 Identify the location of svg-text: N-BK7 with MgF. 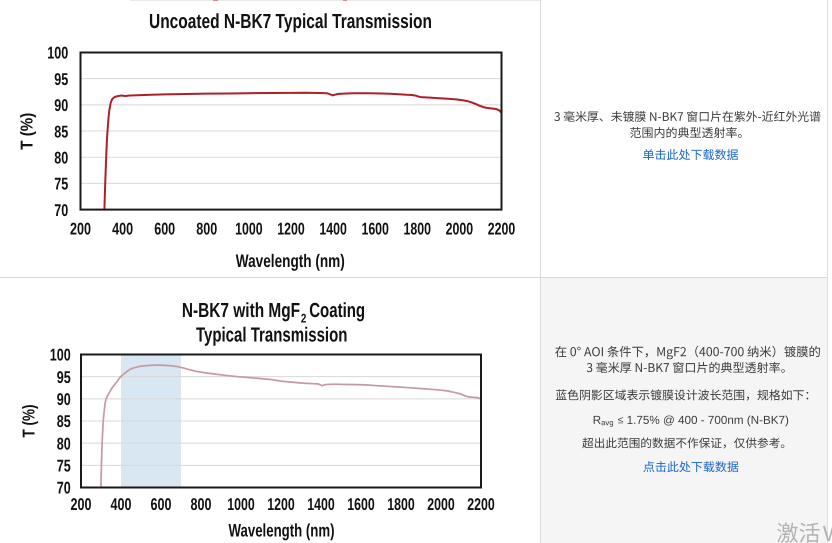
(241, 311).